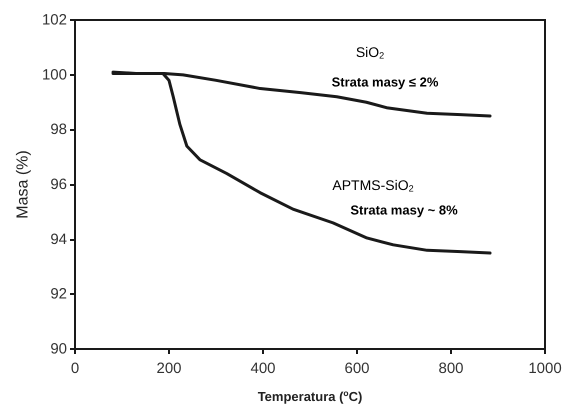  I want to click on y-tick-label: 92, so click(58, 294).